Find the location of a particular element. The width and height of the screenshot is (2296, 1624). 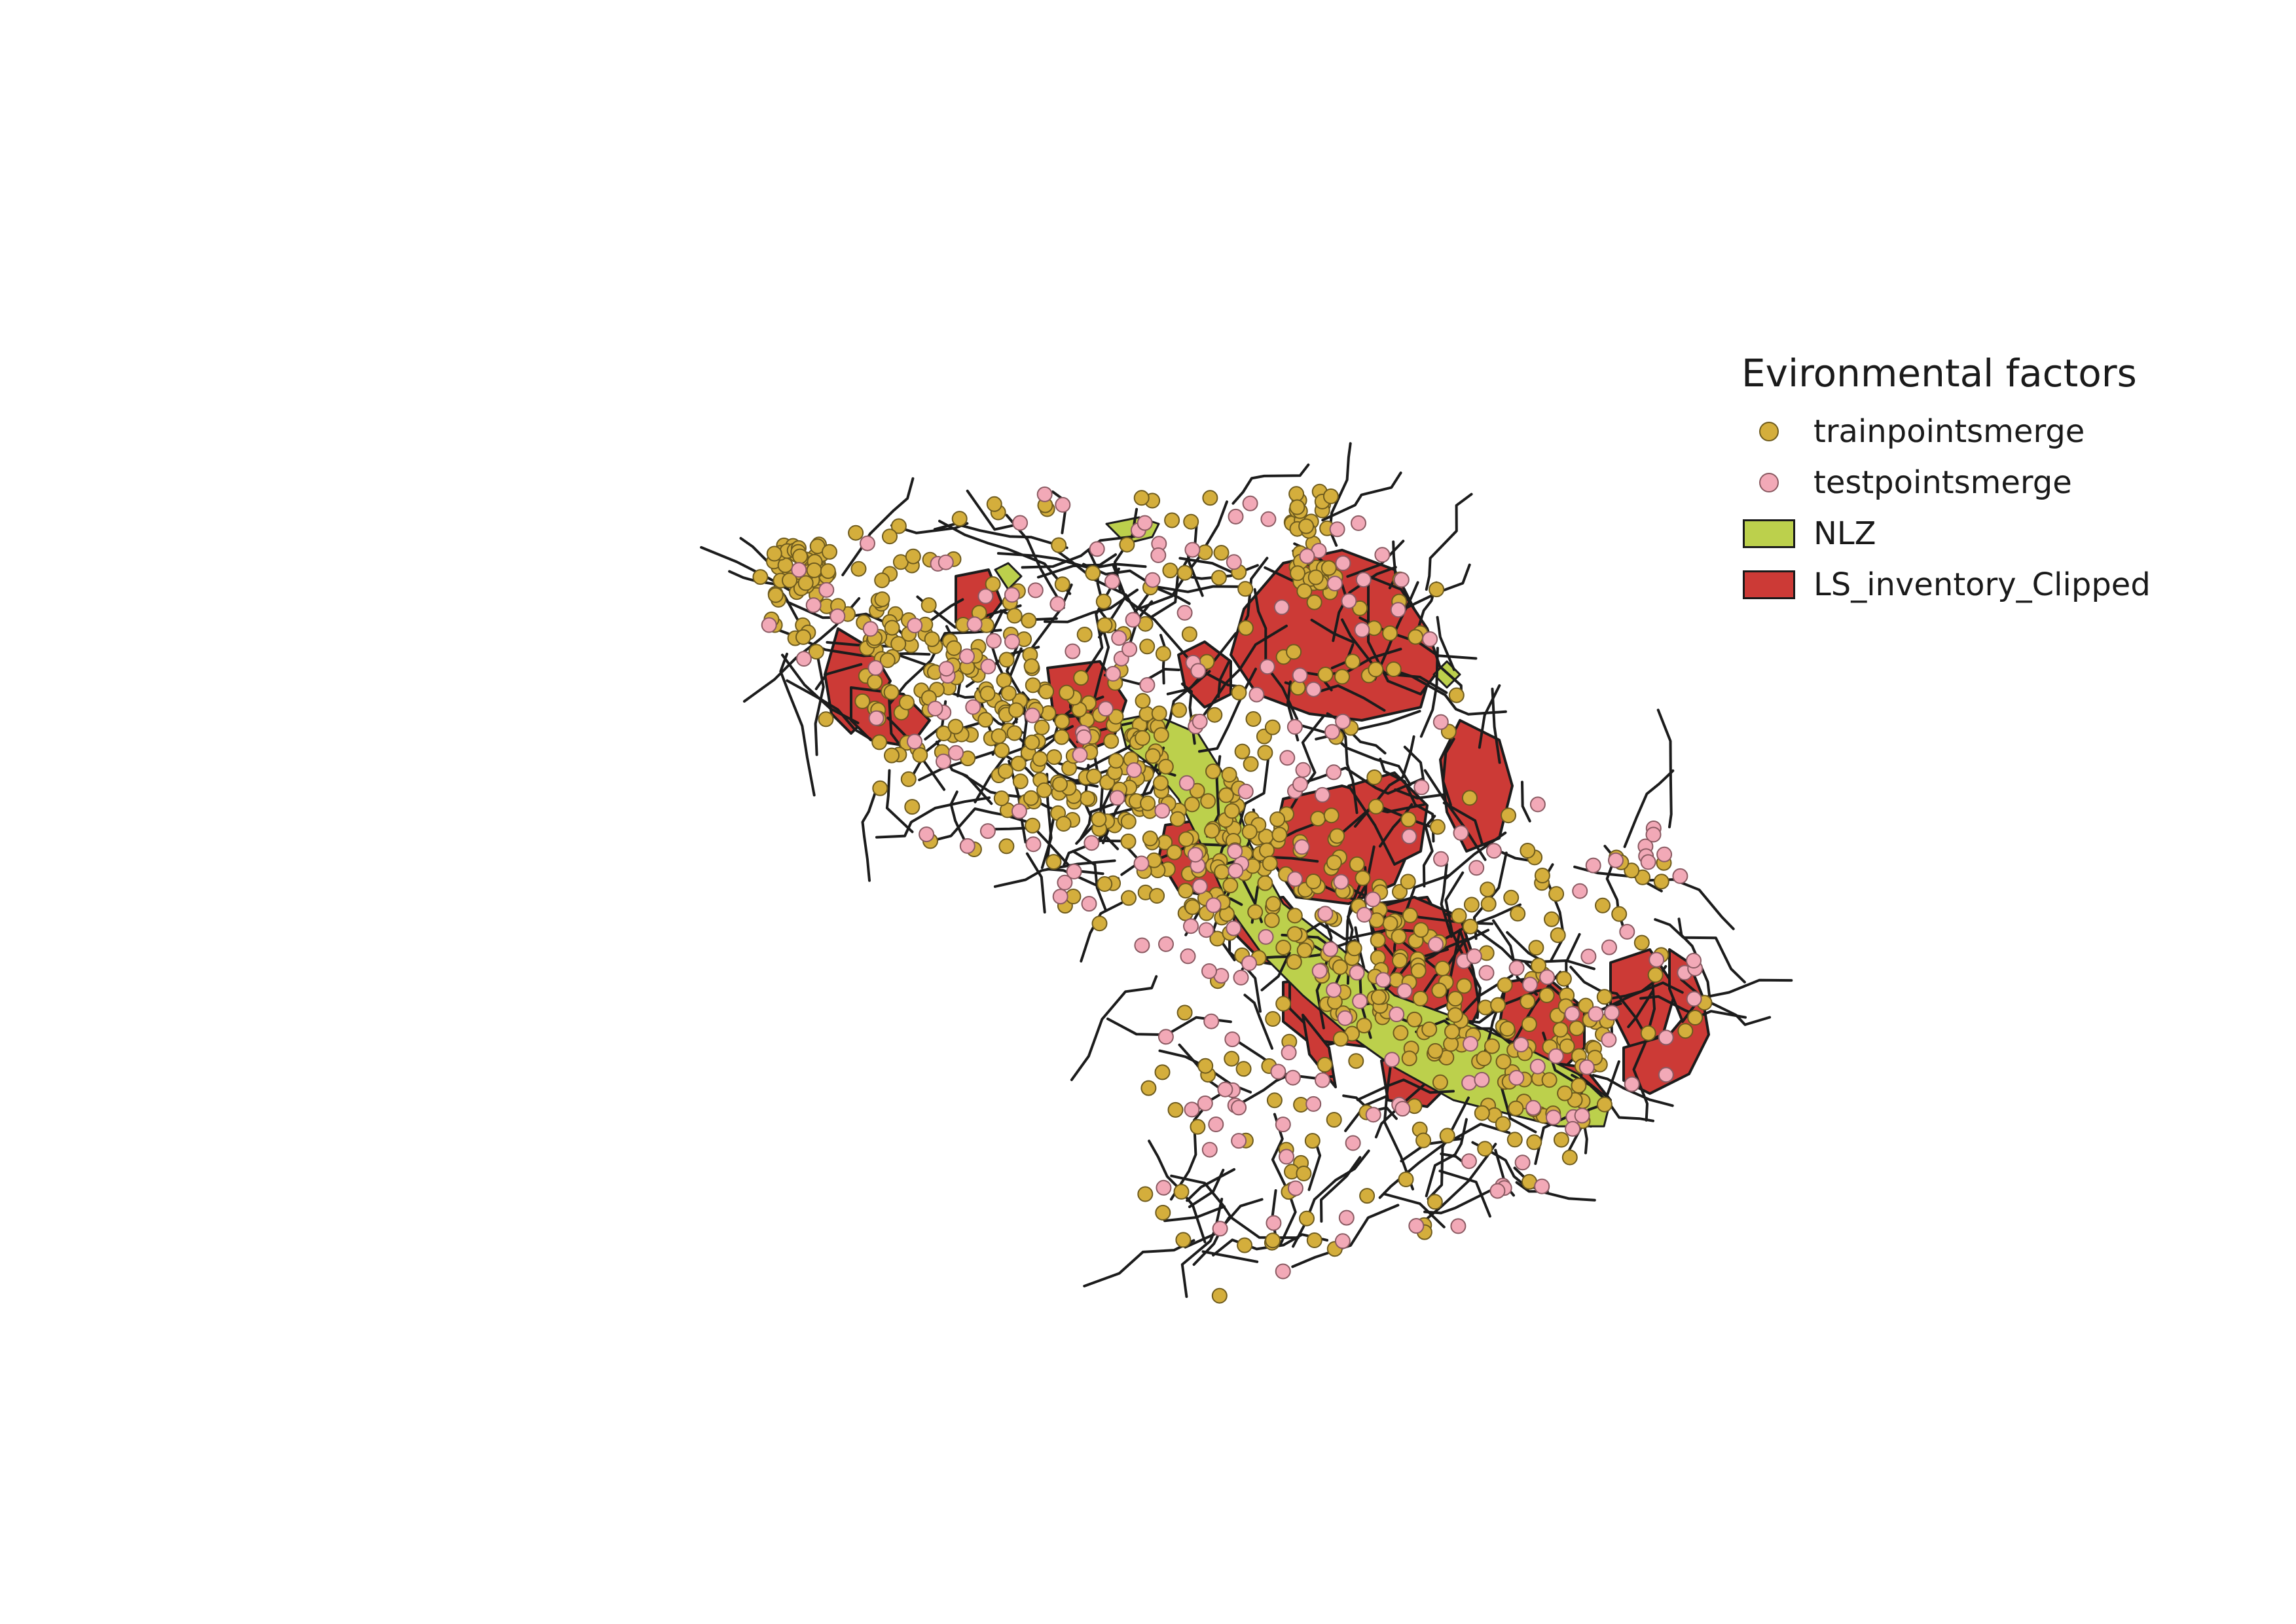

legend-label-nlz: NLZ is located at coordinates (1844, 533).